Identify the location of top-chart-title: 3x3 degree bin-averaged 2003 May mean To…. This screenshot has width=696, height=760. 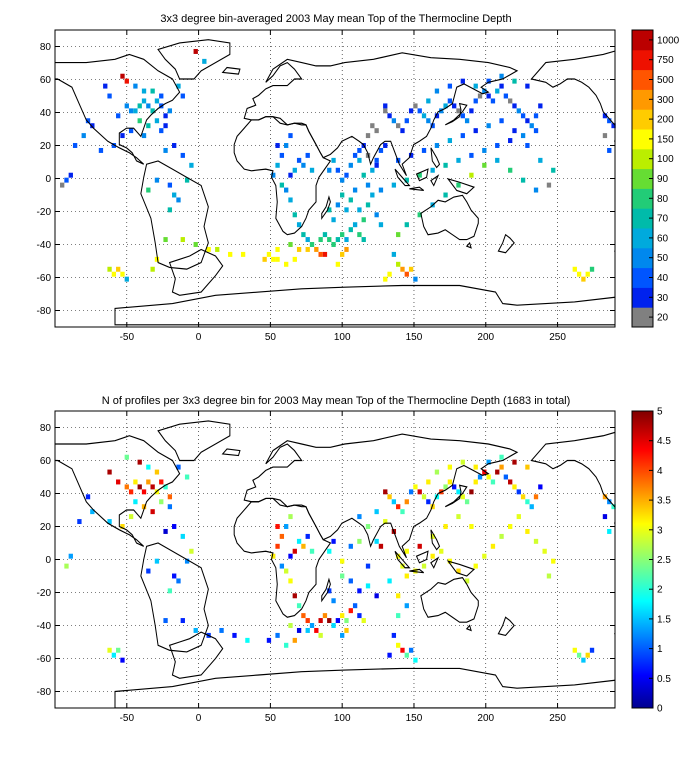
(335, 19).